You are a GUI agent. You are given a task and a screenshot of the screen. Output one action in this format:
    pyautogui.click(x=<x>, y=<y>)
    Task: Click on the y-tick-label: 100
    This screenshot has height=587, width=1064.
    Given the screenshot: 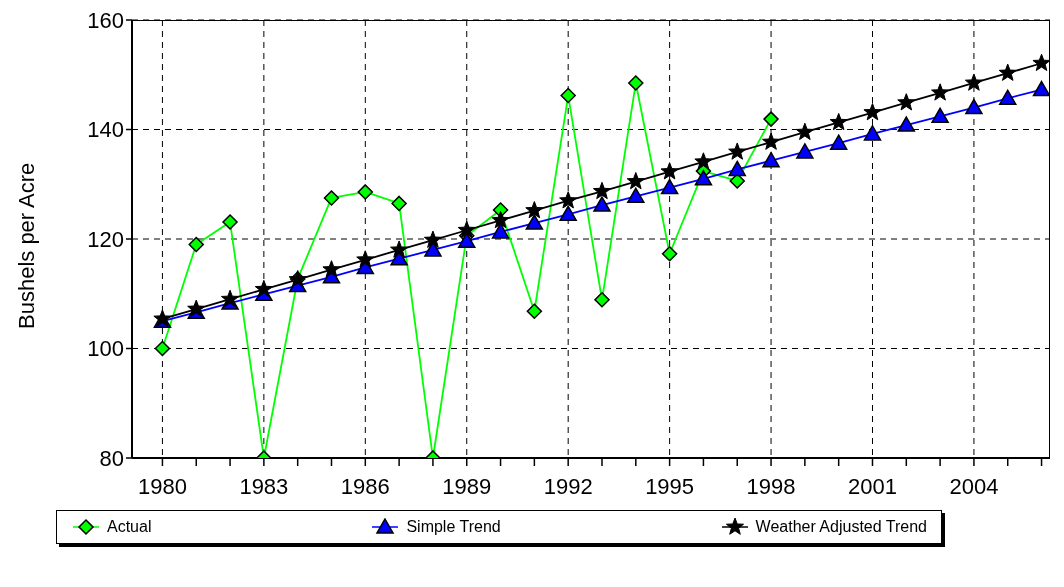 What is the action you would take?
    pyautogui.click(x=105, y=349)
    